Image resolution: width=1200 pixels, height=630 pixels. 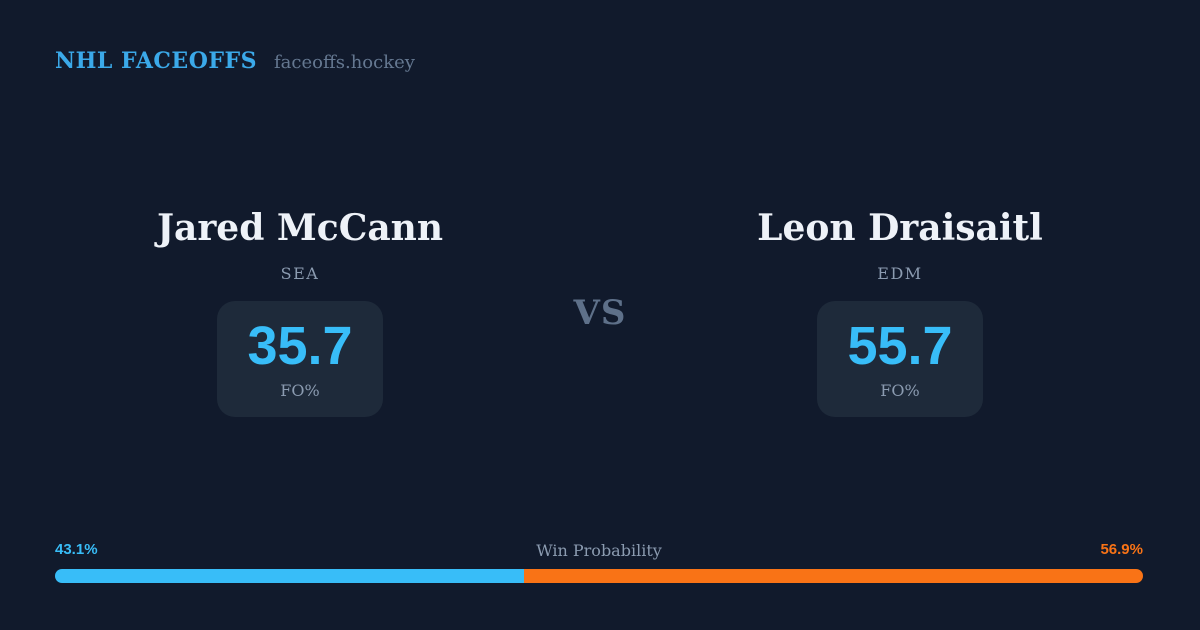 What do you see at coordinates (300, 346) in the screenshot?
I see `stat-value: 35.7` at bounding box center [300, 346].